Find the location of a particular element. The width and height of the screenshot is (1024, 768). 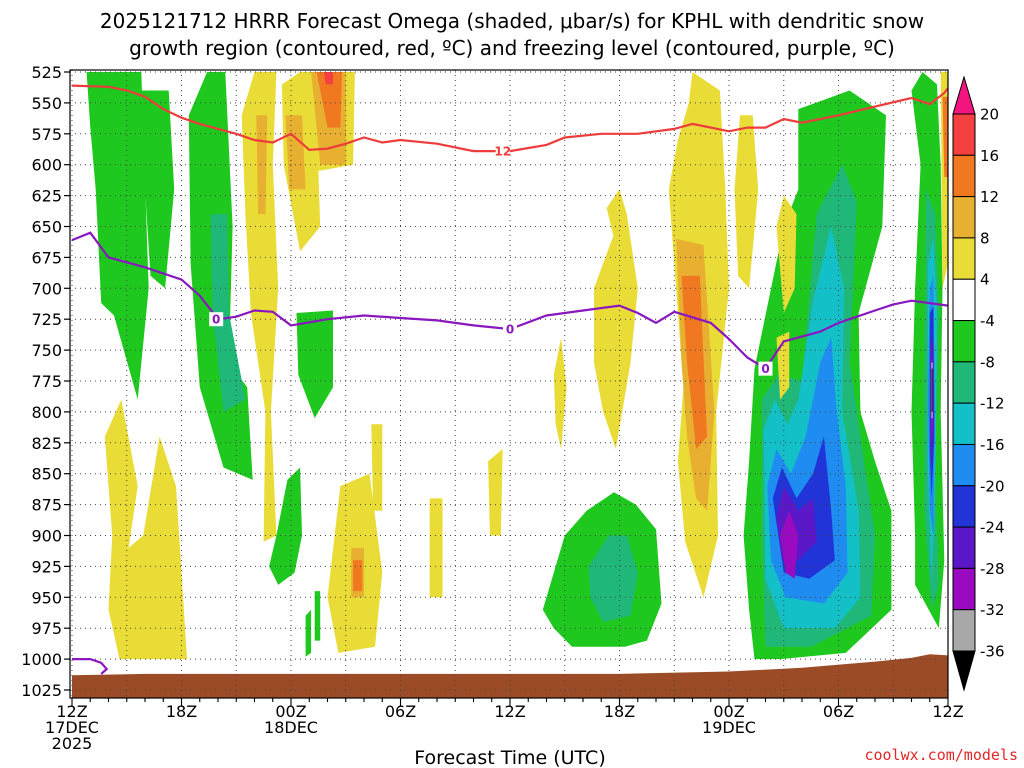

colorbar-label-11: -28 is located at coordinates (992, 569).